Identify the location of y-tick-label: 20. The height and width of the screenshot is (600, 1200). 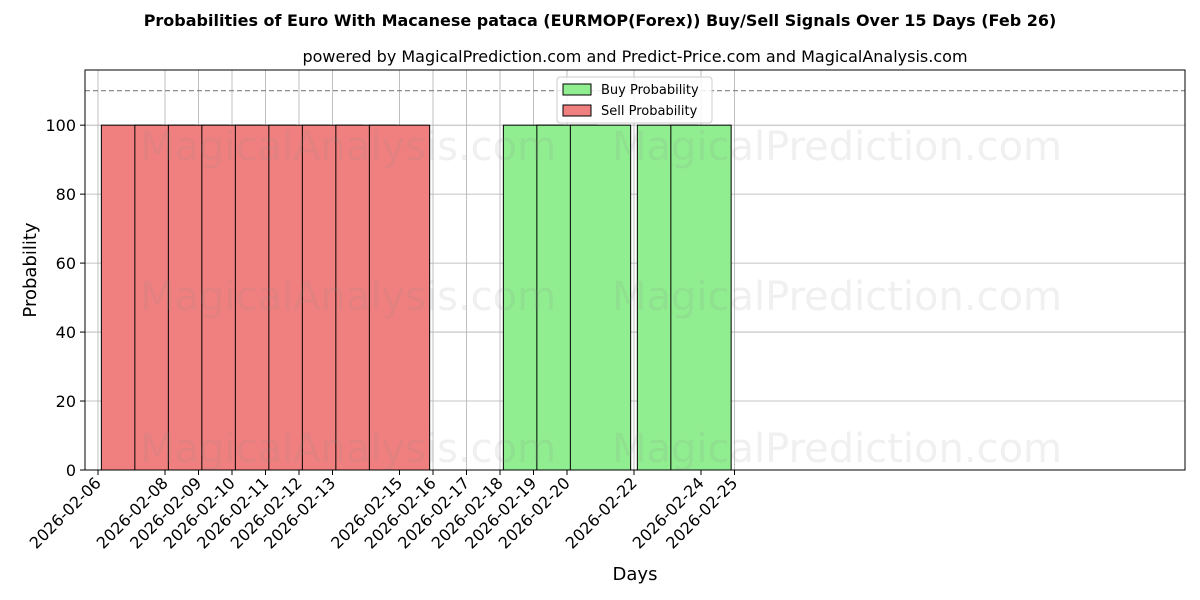
(66, 401).